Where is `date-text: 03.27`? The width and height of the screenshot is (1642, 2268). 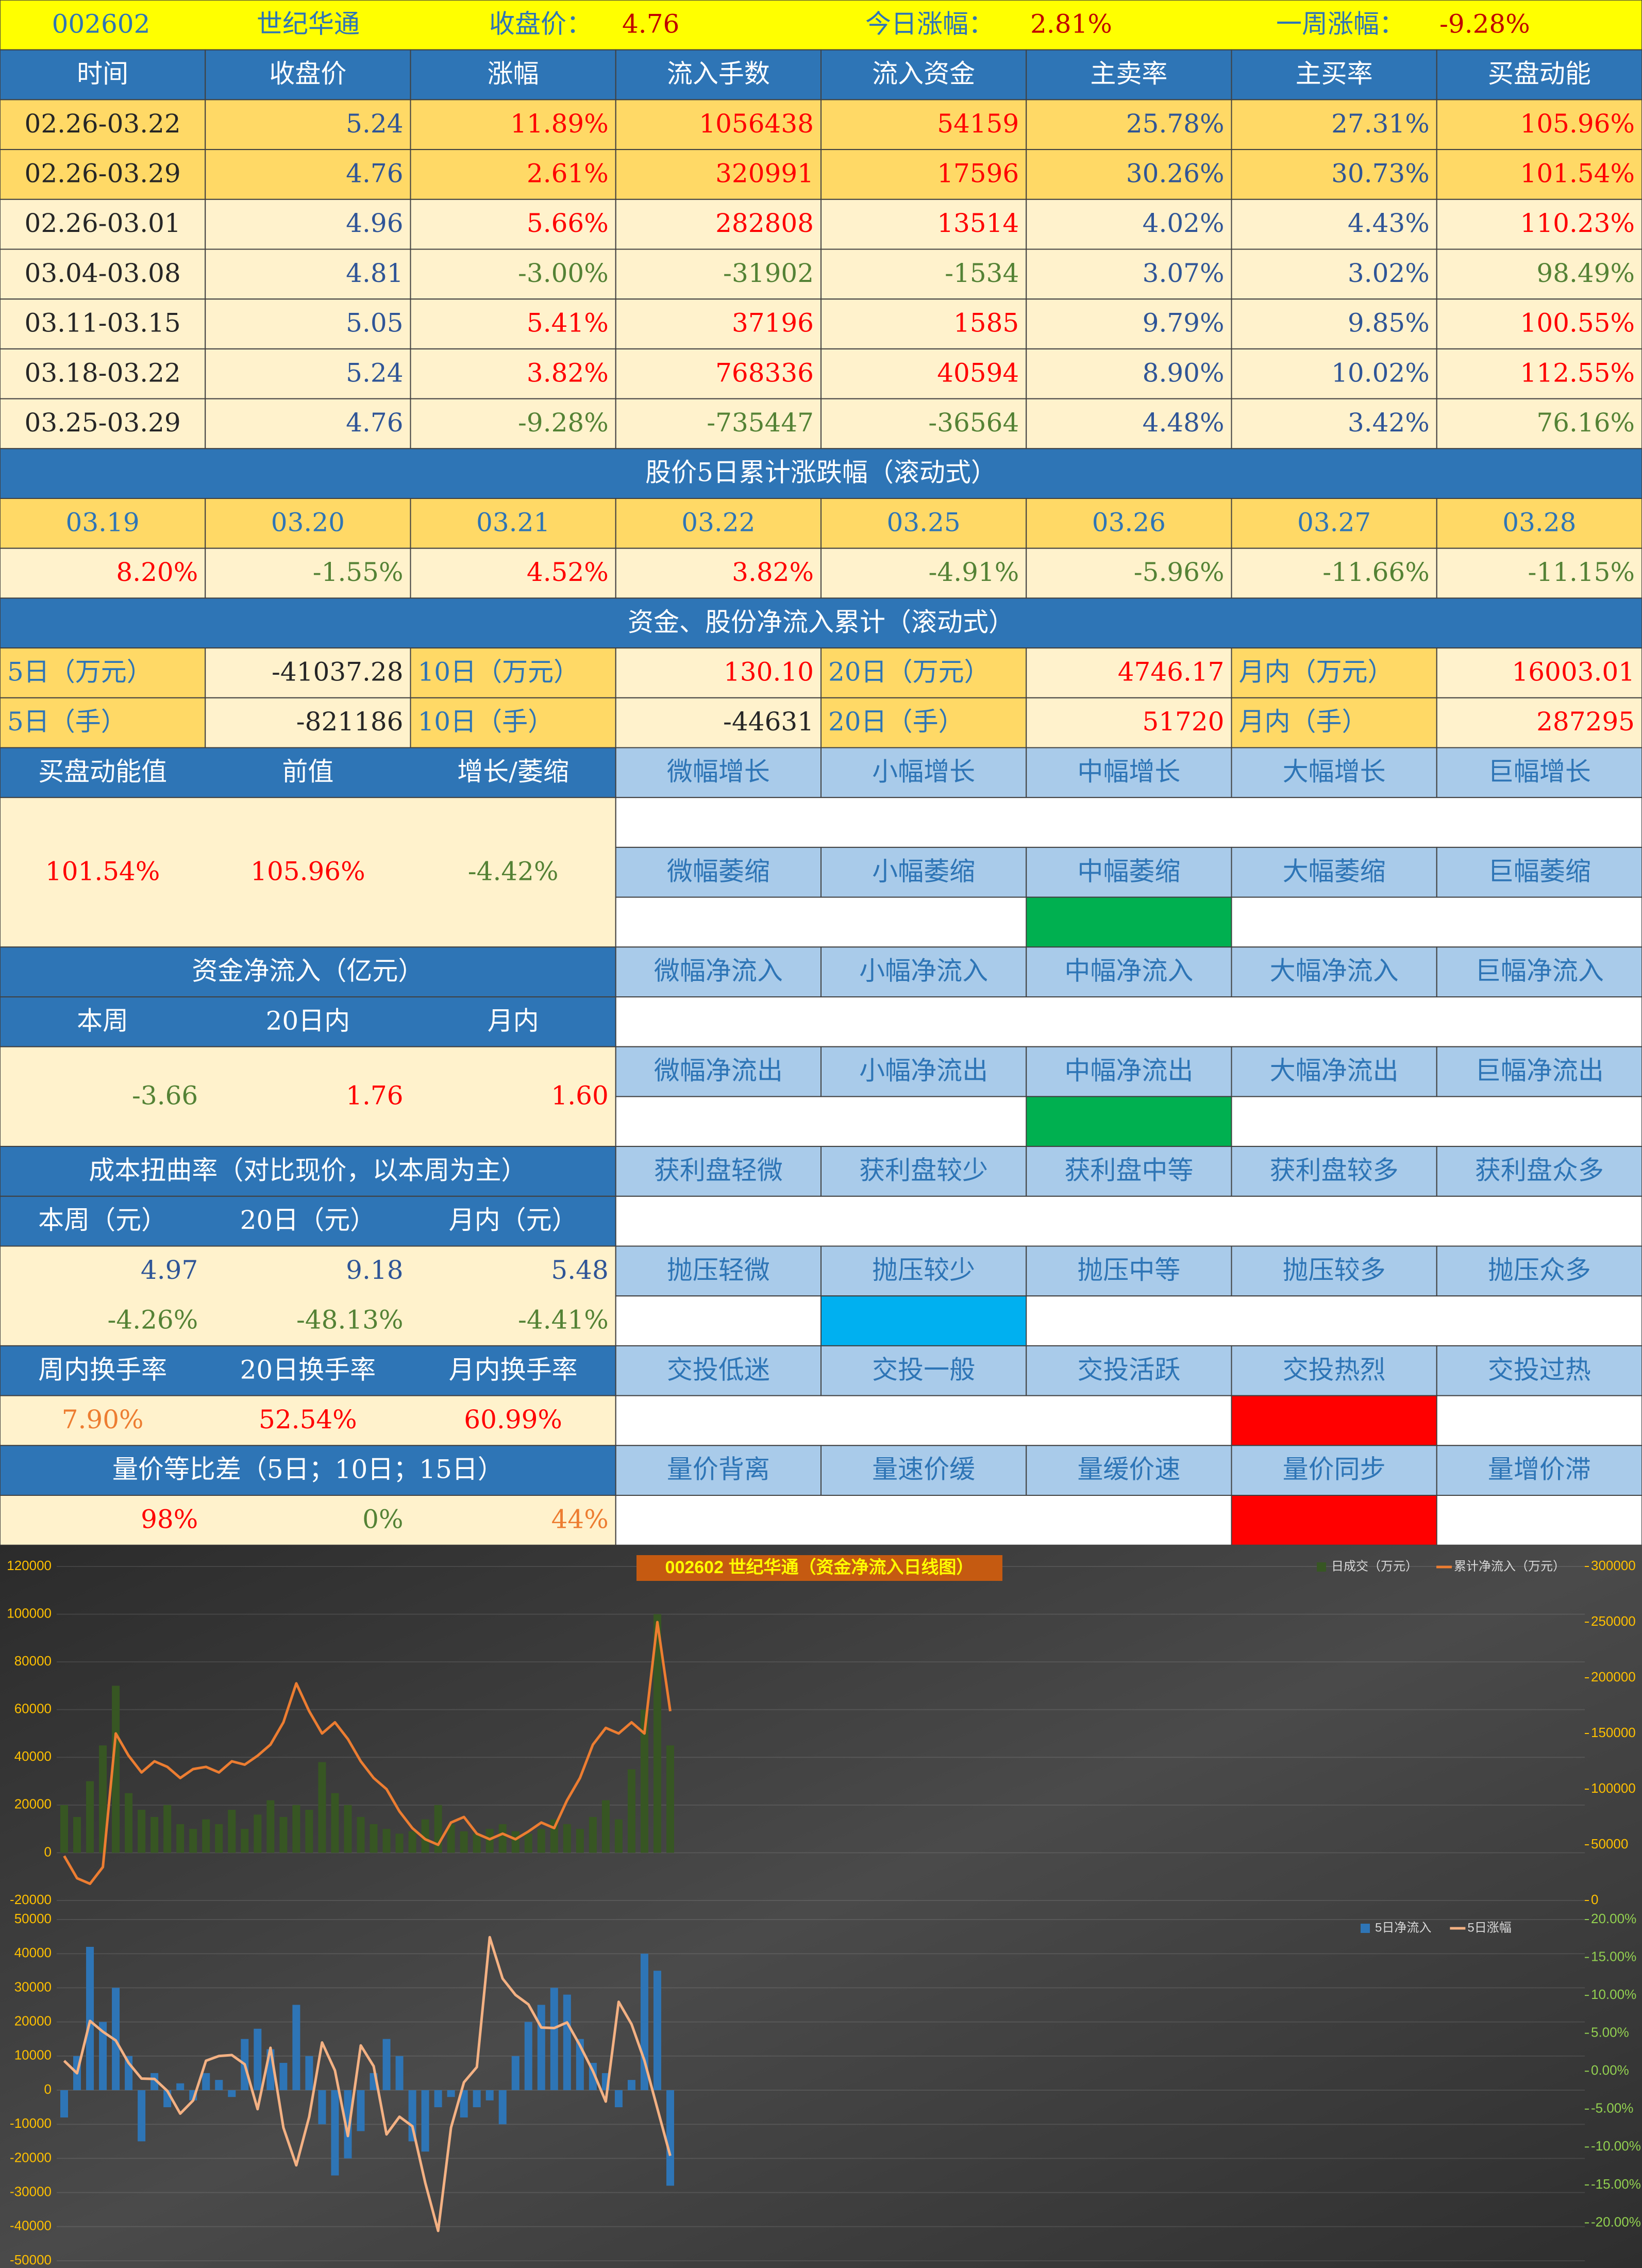 date-text: 03.27 is located at coordinates (1334, 522).